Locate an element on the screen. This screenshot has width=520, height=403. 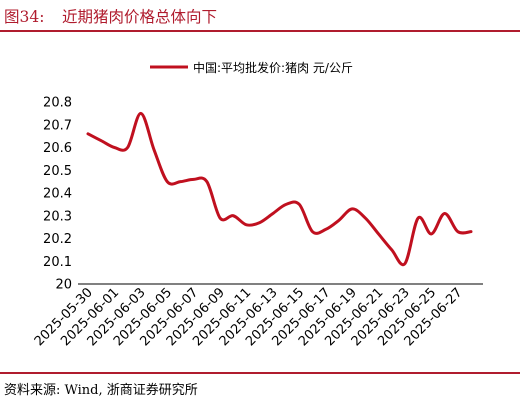
y-tick-label: 20.1 is located at coordinates (57, 262).